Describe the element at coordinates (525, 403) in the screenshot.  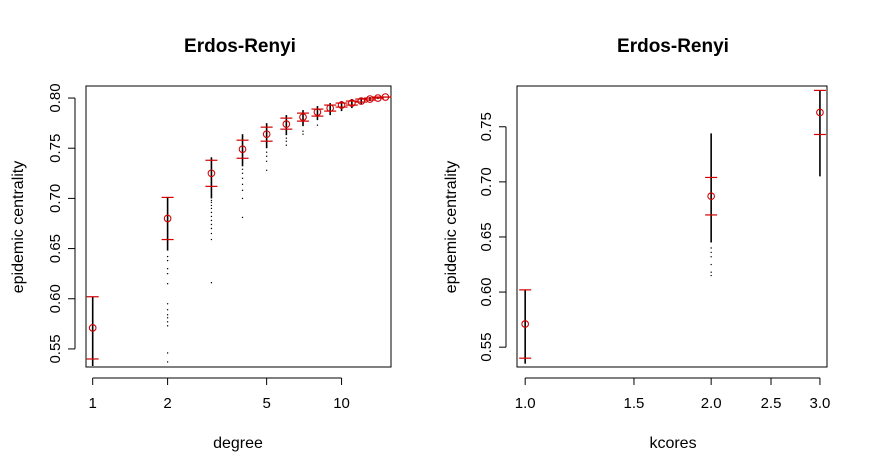
I see `x-tick-label: 1.0` at that location.